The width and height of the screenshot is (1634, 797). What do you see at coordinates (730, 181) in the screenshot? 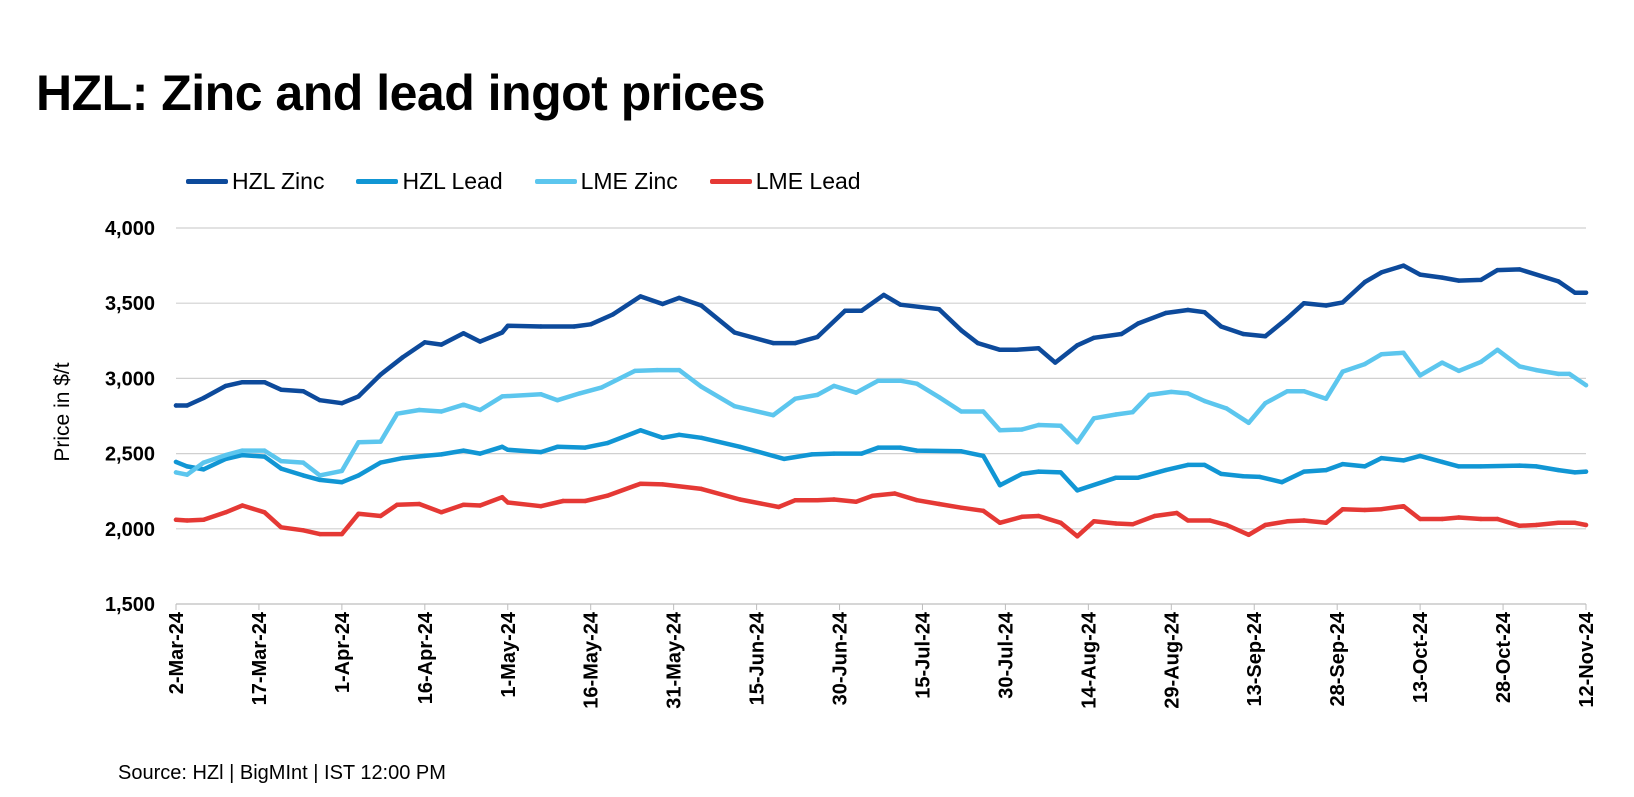
I see `legend-swatch-lme-lead` at bounding box center [730, 181].